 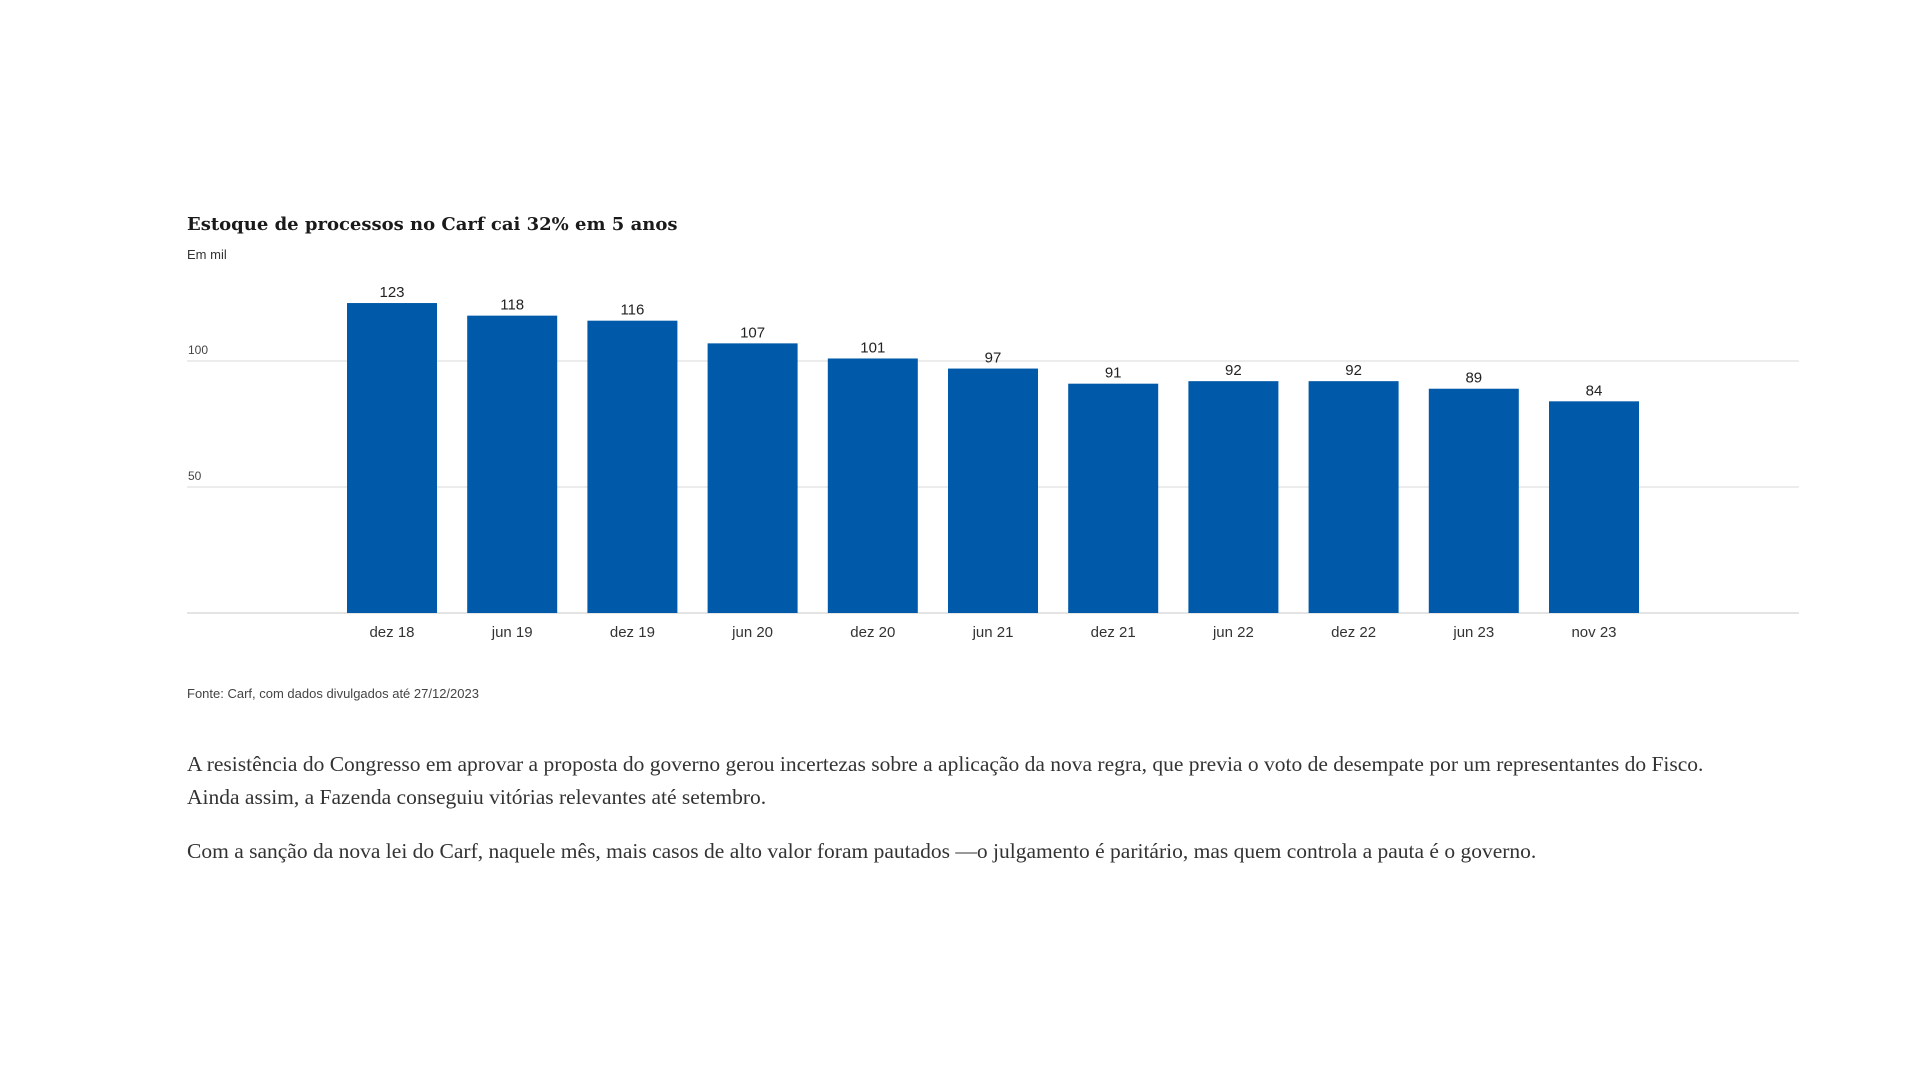 I want to click on data-label: 84, so click(x=1594, y=390).